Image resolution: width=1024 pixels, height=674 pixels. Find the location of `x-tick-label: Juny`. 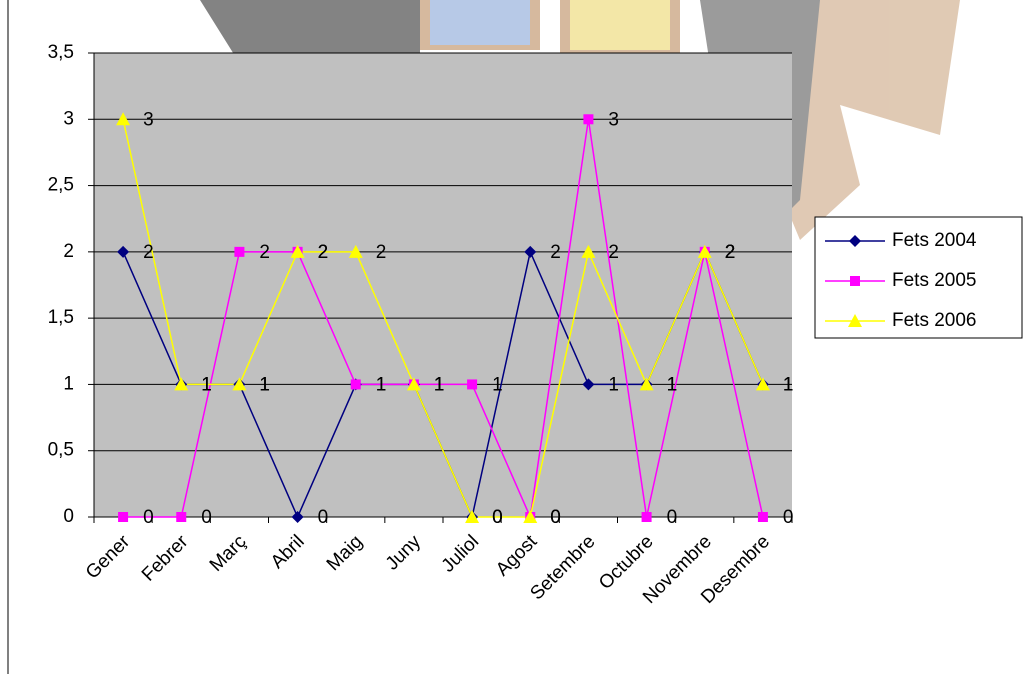

x-tick-label: Juny is located at coordinates (404, 553).